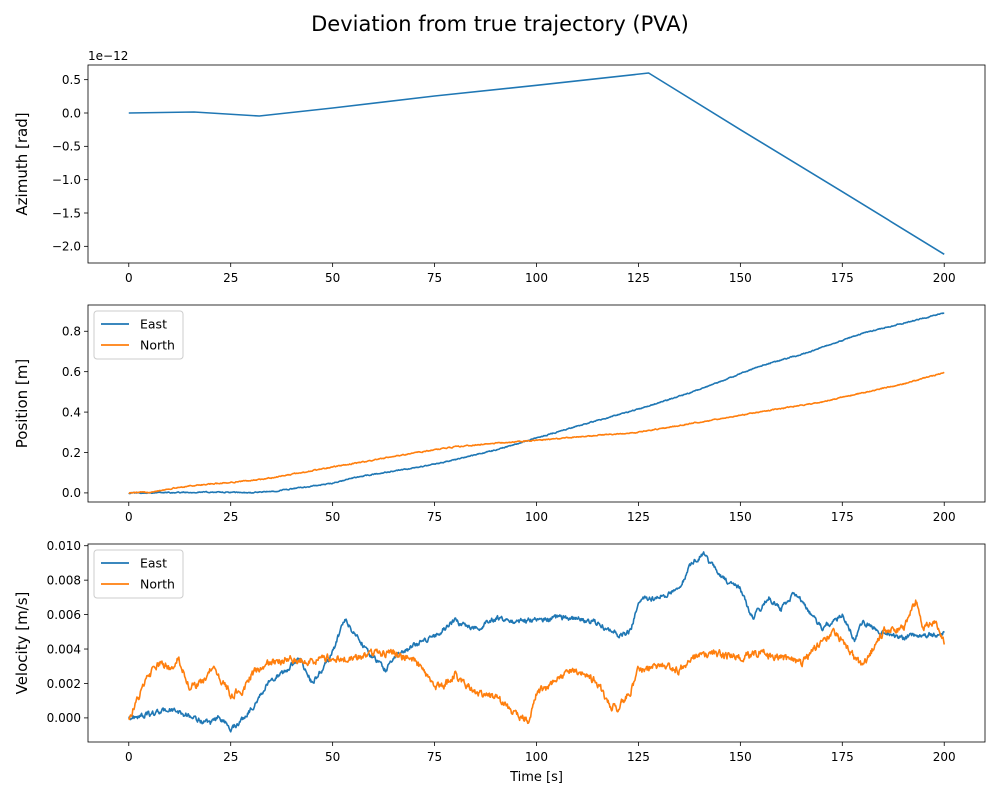 The image size is (1000, 804). I want to click on y-axis-label: Azimuth [rad], so click(22, 163).